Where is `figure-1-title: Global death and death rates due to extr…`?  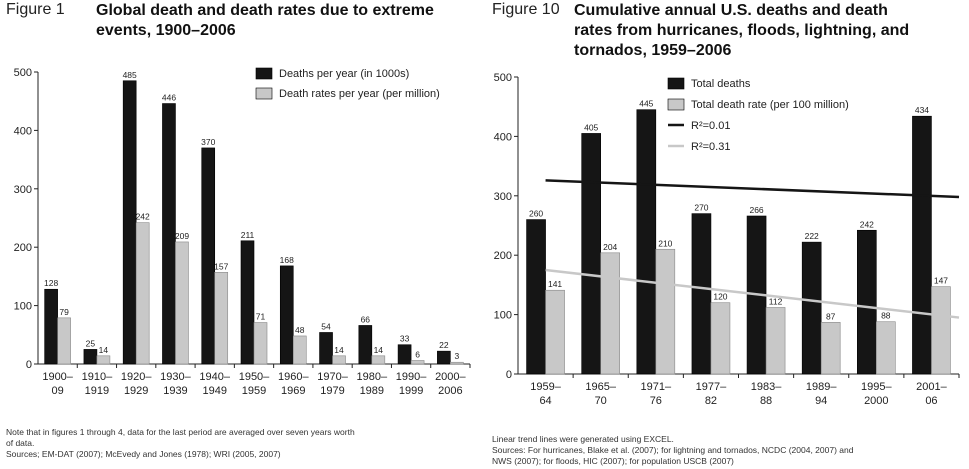
figure-1-title: Global death and death rates due to extr… is located at coordinates (265, 20).